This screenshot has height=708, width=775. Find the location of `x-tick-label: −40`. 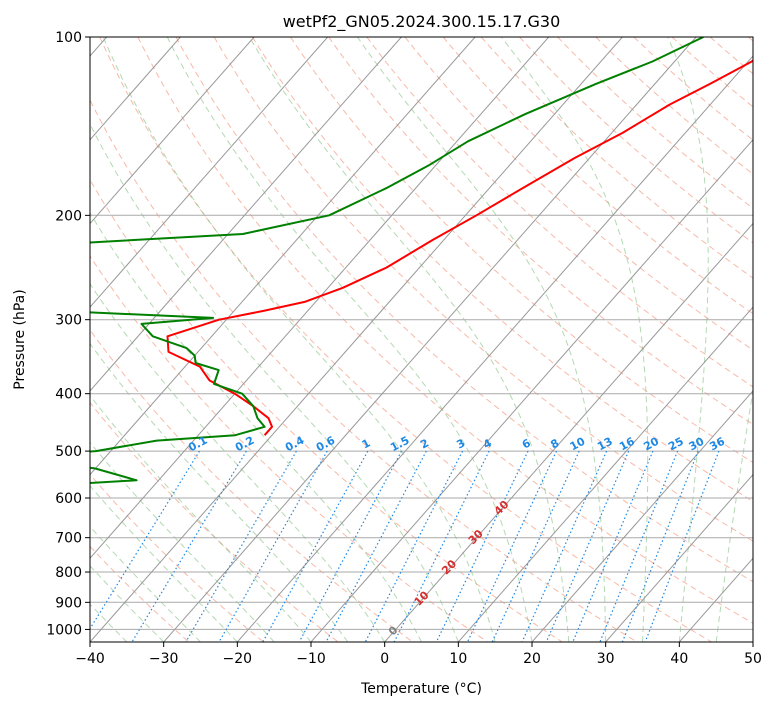

x-tick-label: −40 is located at coordinates (90, 659).